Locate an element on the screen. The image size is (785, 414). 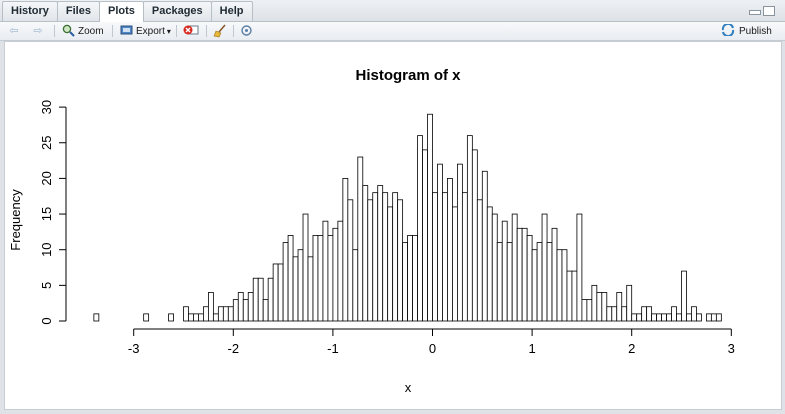
tab-packages: Packages is located at coordinates (177, 11).